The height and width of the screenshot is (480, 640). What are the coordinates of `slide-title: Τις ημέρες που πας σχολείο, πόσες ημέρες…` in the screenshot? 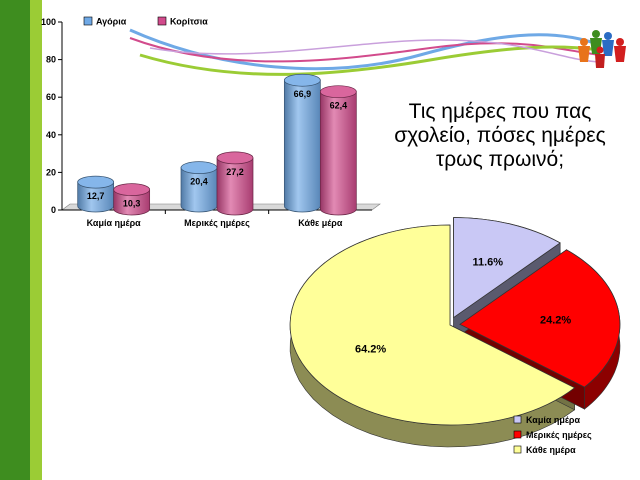 It's located at (500, 136).